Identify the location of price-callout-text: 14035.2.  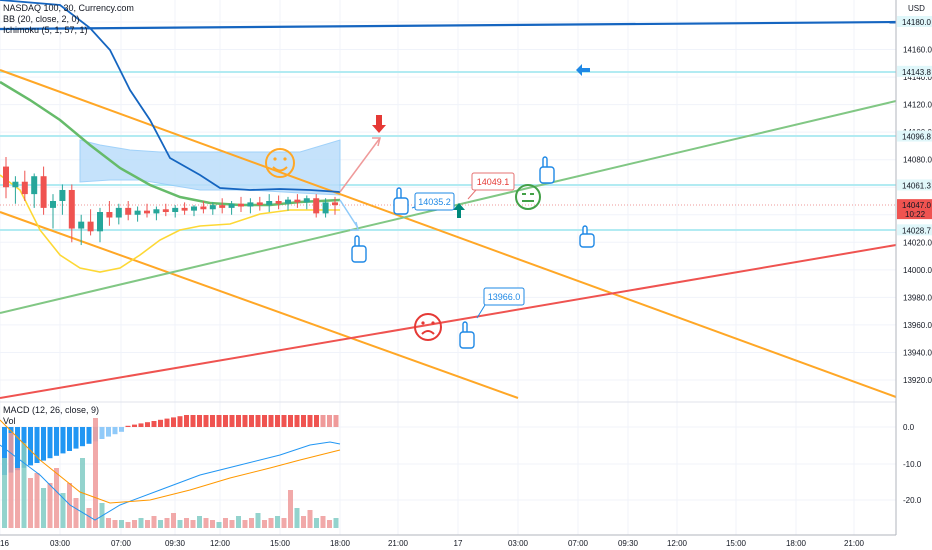
(434, 202).